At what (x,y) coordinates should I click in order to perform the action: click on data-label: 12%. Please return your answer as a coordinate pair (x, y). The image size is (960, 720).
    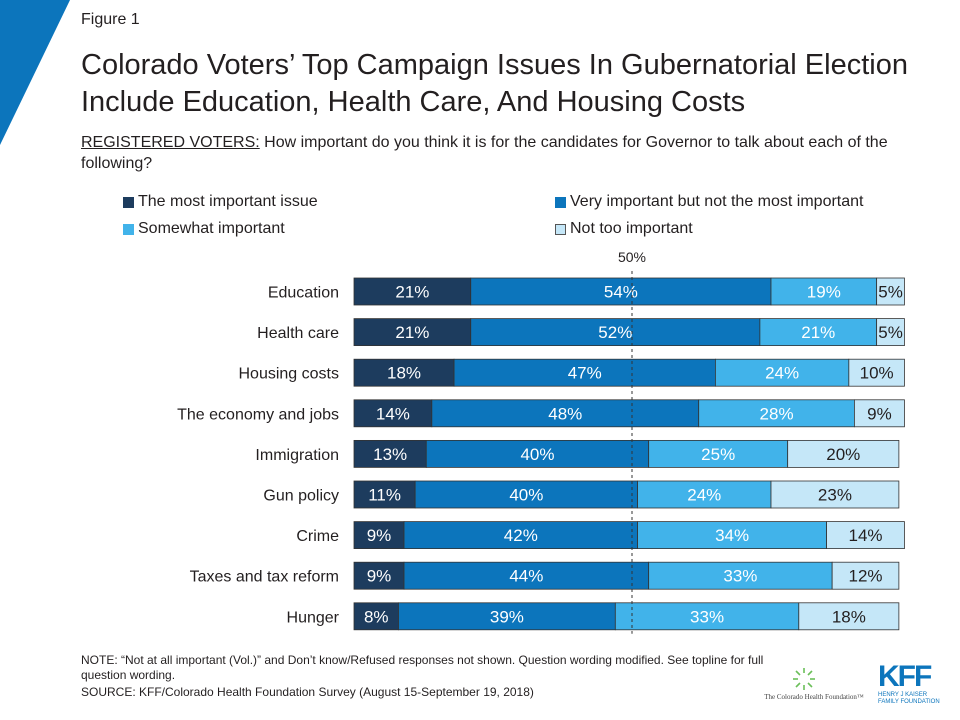
    Looking at the image, I should click on (866, 576).